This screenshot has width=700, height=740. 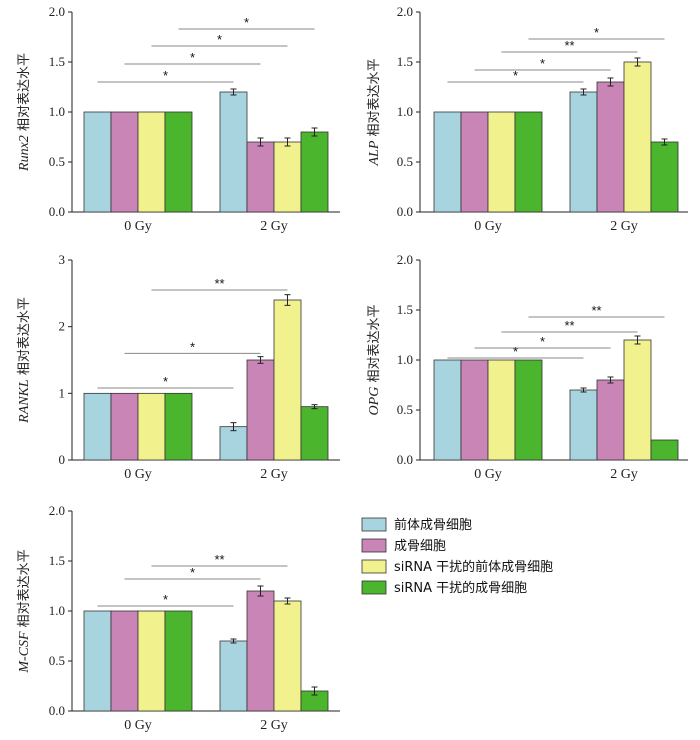 What do you see at coordinates (24, 153) in the screenshot?
I see `y-axis-label-gene: Runx2` at bounding box center [24, 153].